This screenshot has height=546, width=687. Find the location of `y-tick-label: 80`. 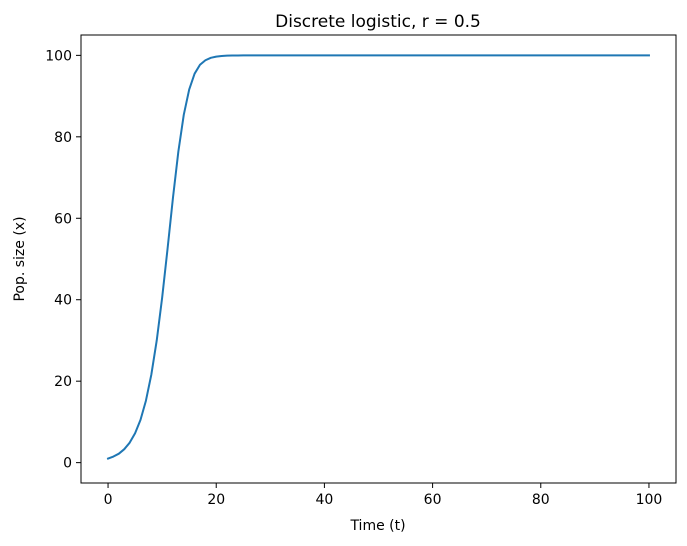

y-tick-label: 80 is located at coordinates (63, 138).